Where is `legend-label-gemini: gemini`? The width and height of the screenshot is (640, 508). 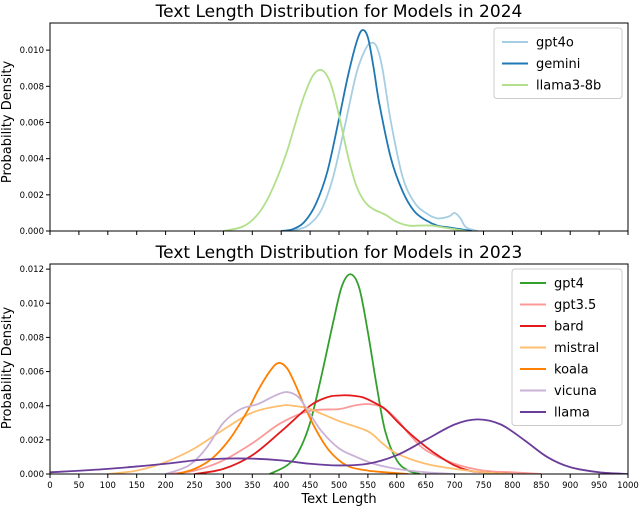 legend-label-gemini: gemini is located at coordinates (558, 64).